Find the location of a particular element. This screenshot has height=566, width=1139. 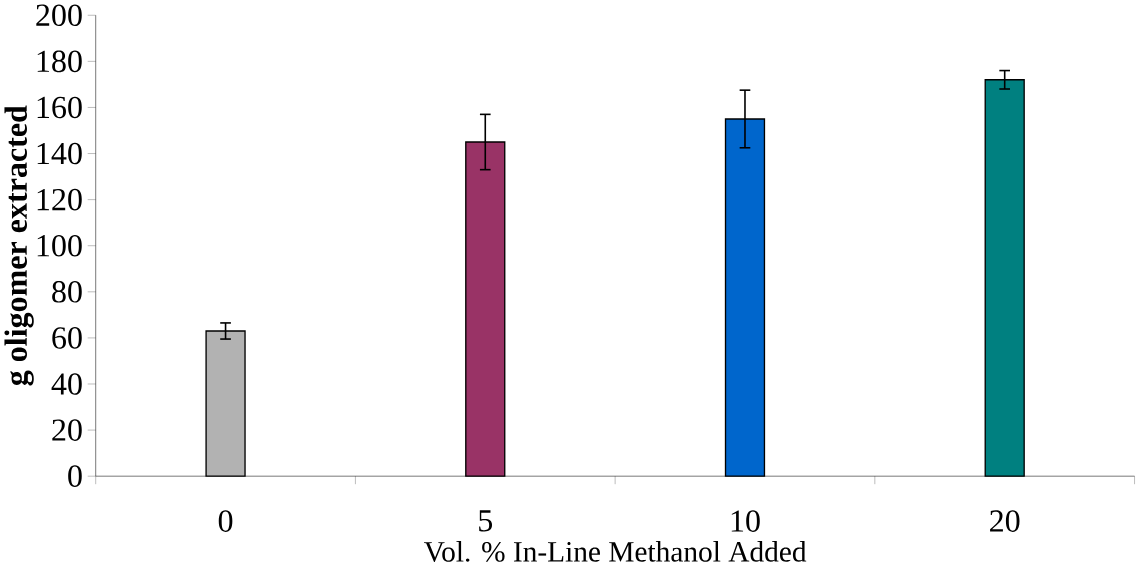

y-tick-label: 160 is located at coordinates (59, 107).